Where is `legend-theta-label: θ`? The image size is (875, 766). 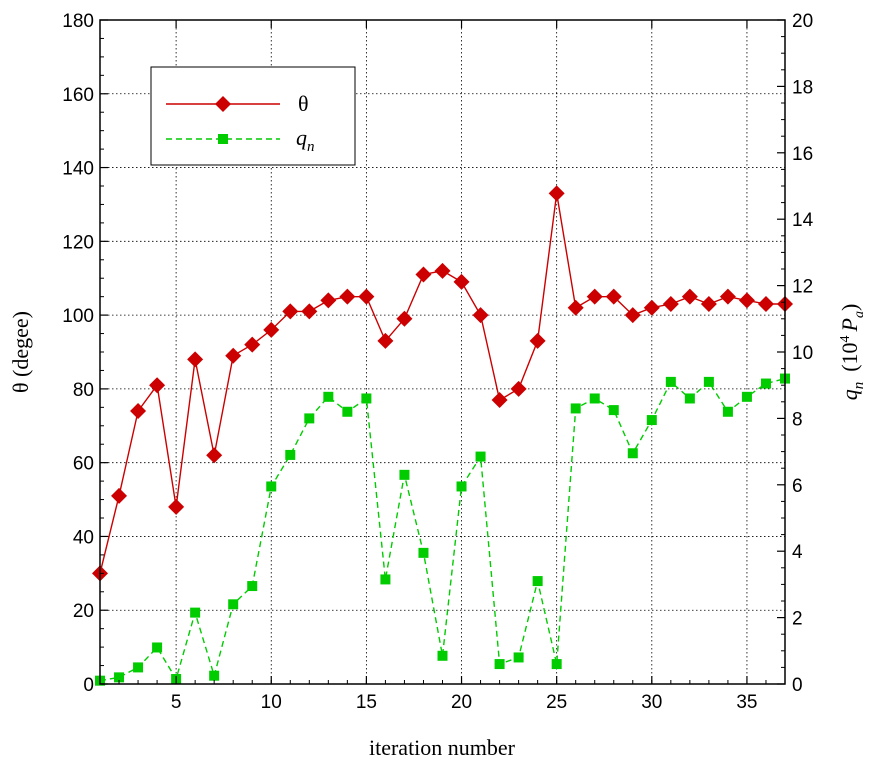 legend-theta-label: θ is located at coordinates (303, 103).